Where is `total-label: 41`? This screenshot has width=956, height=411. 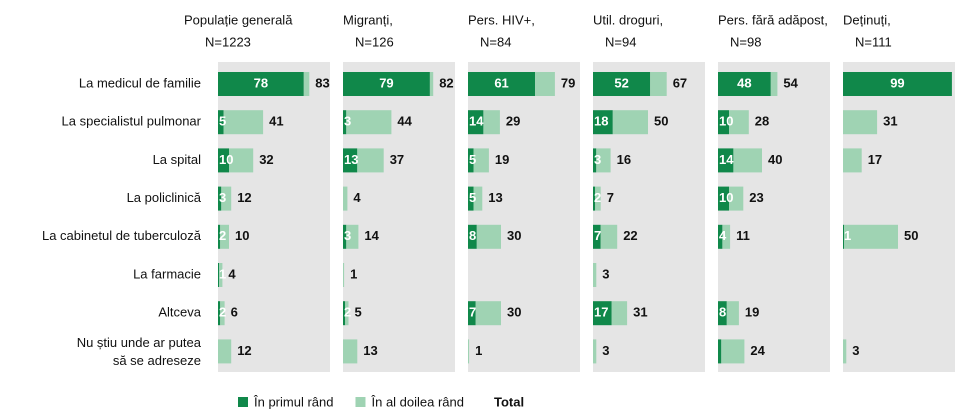 total-label: 41 is located at coordinates (276, 121).